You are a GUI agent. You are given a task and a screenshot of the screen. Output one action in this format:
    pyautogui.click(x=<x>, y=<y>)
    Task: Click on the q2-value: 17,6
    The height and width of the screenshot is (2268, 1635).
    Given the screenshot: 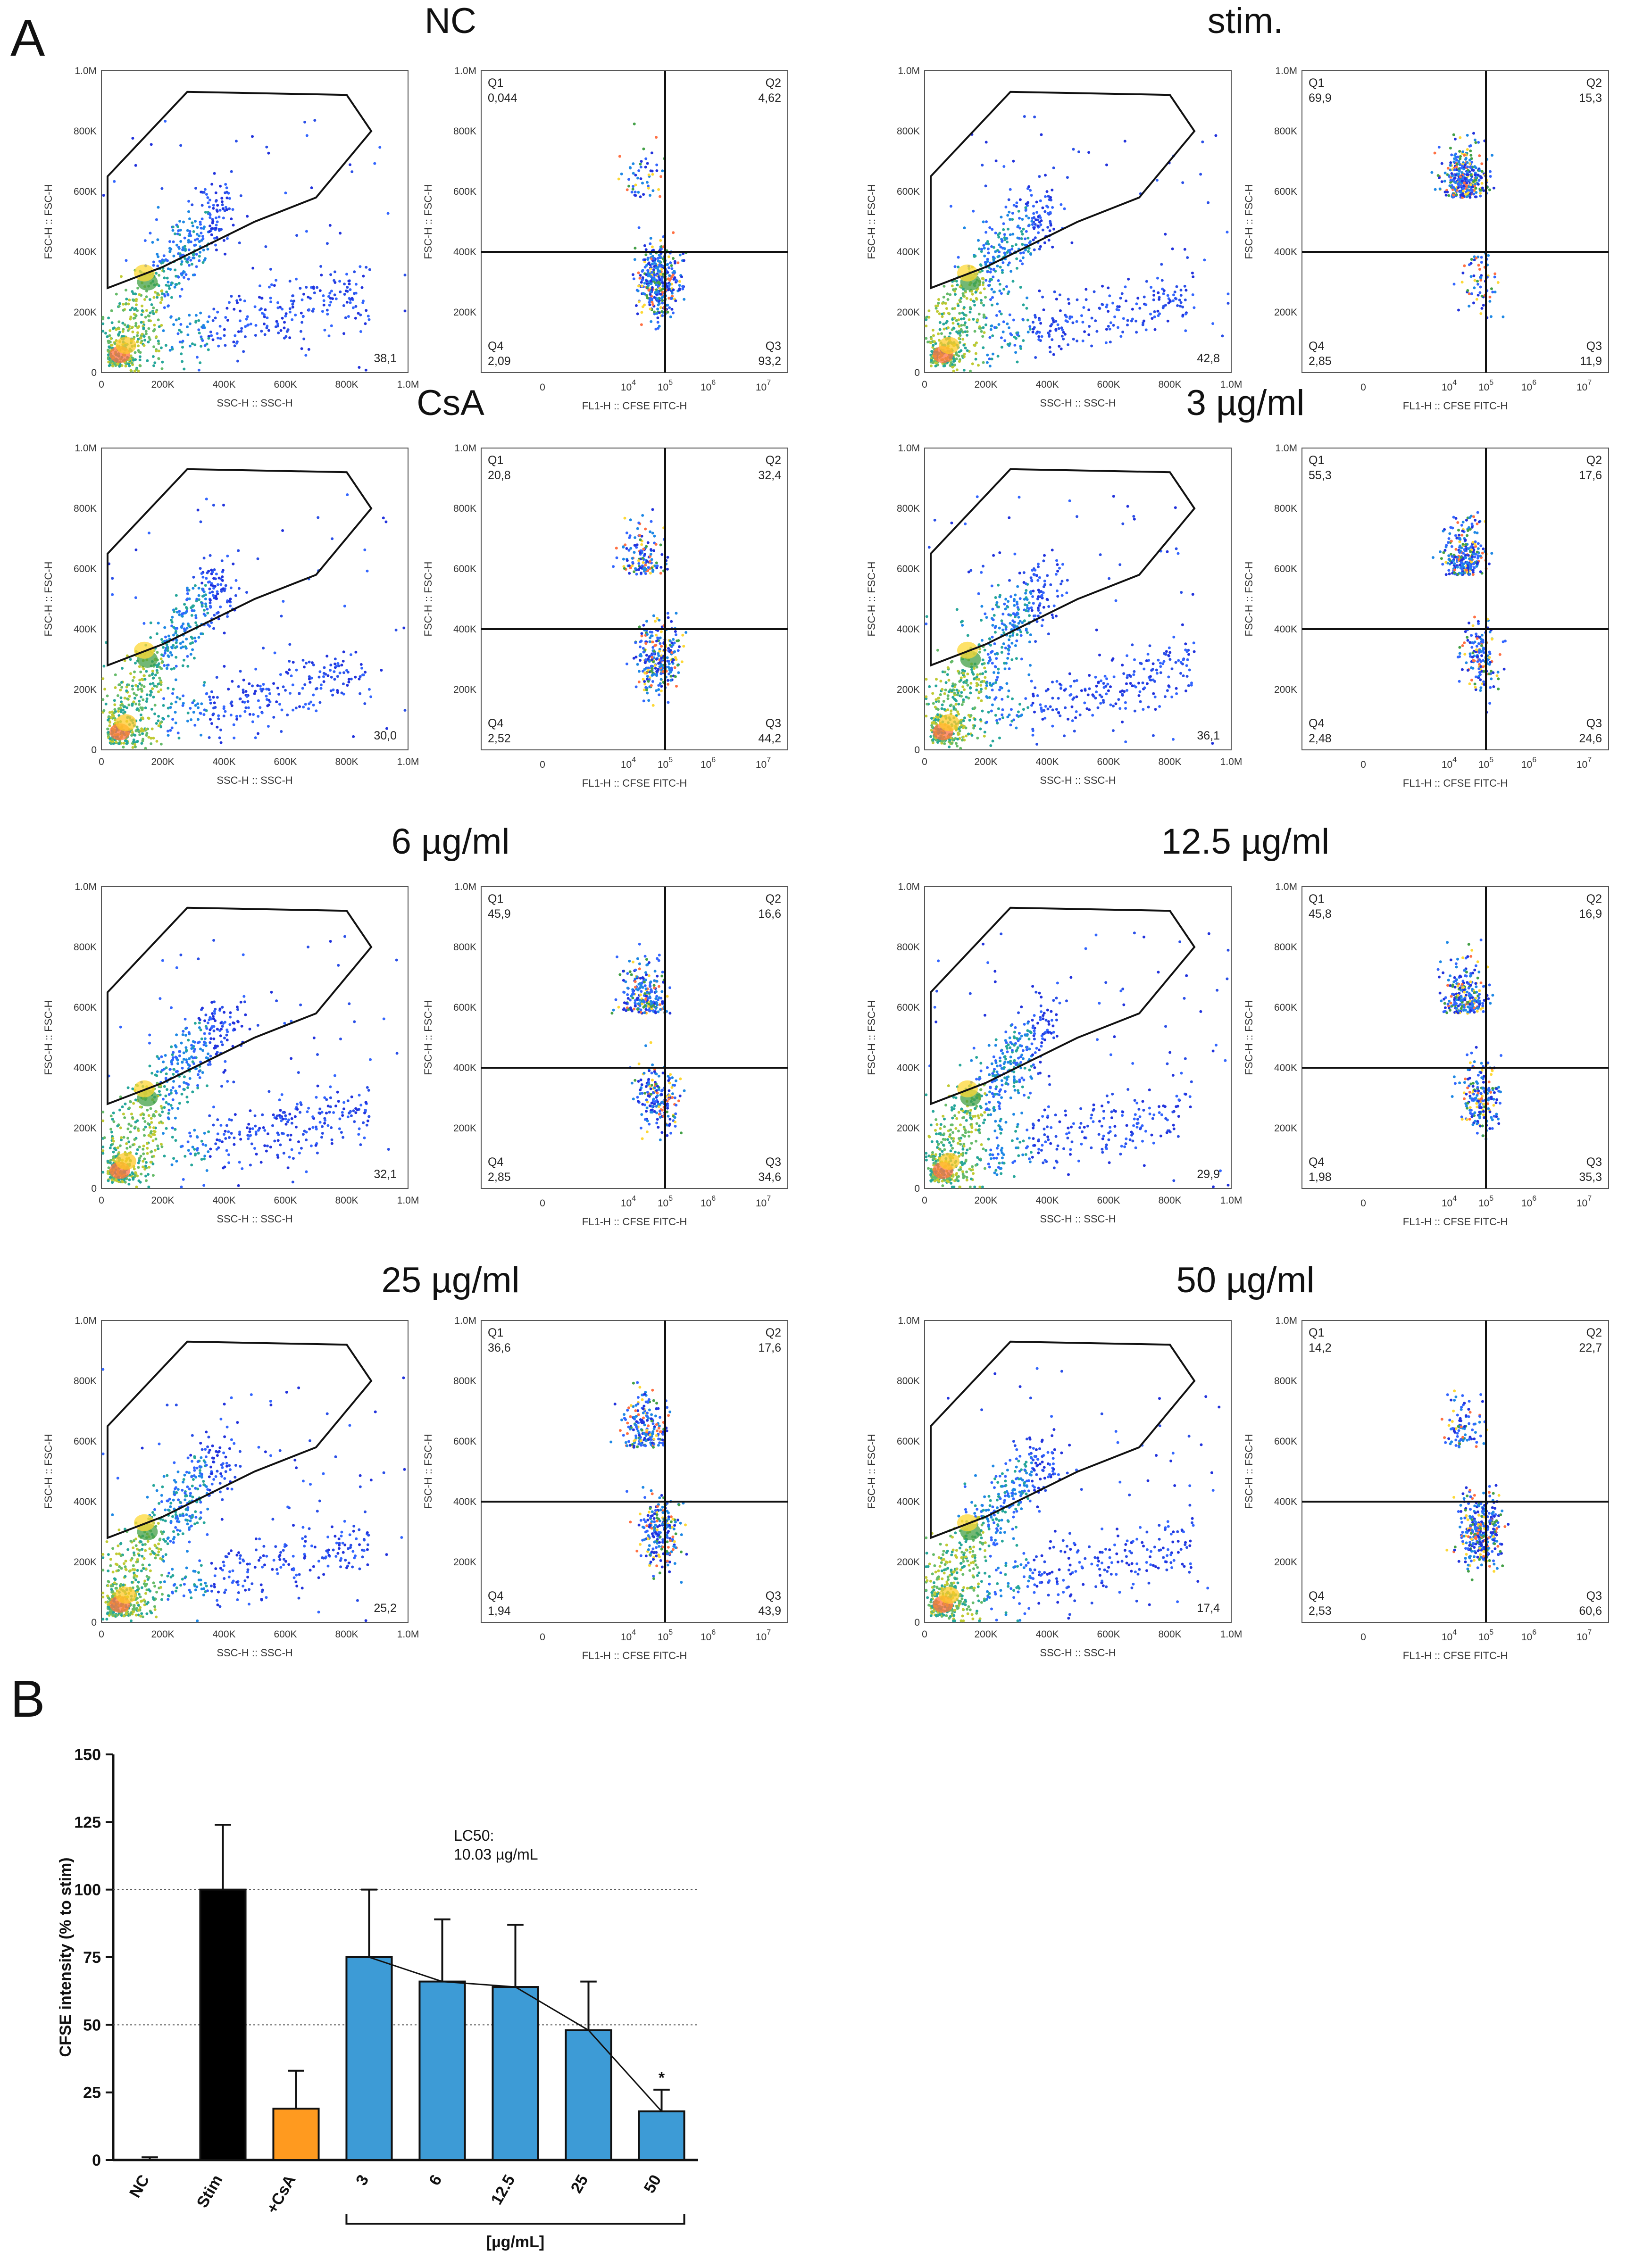 What is the action you would take?
    pyautogui.click(x=769, y=1347)
    